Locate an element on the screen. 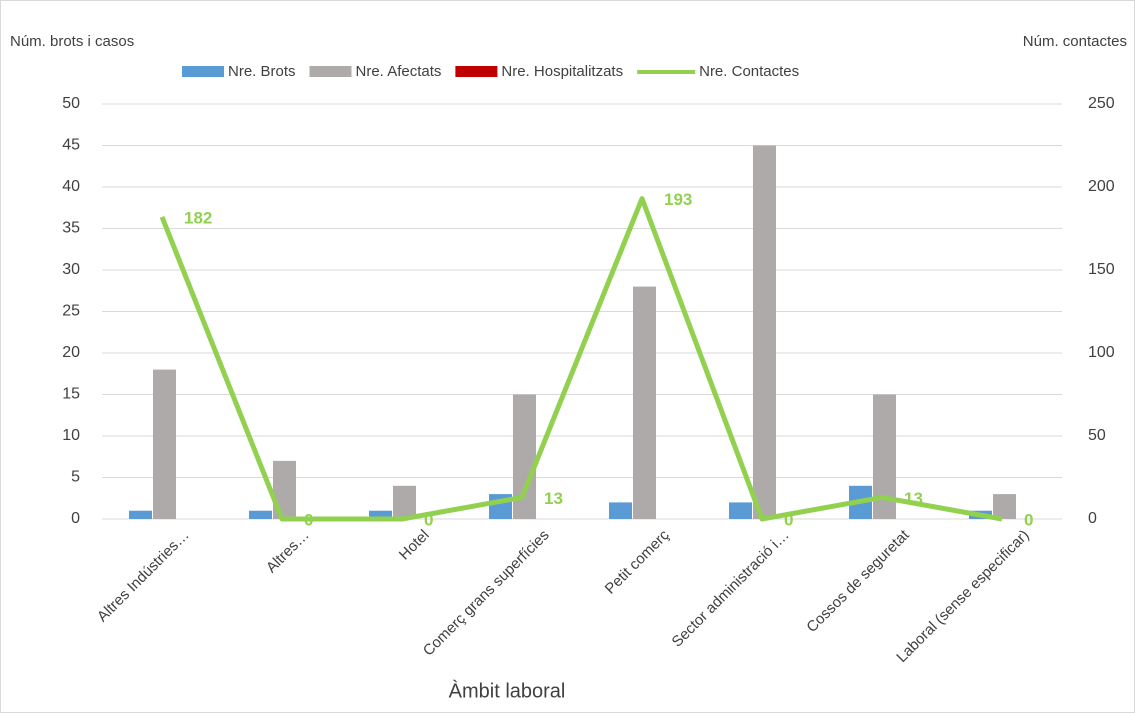 This screenshot has height=713, width=1135. y-tick-label: 5 is located at coordinates (75, 477).